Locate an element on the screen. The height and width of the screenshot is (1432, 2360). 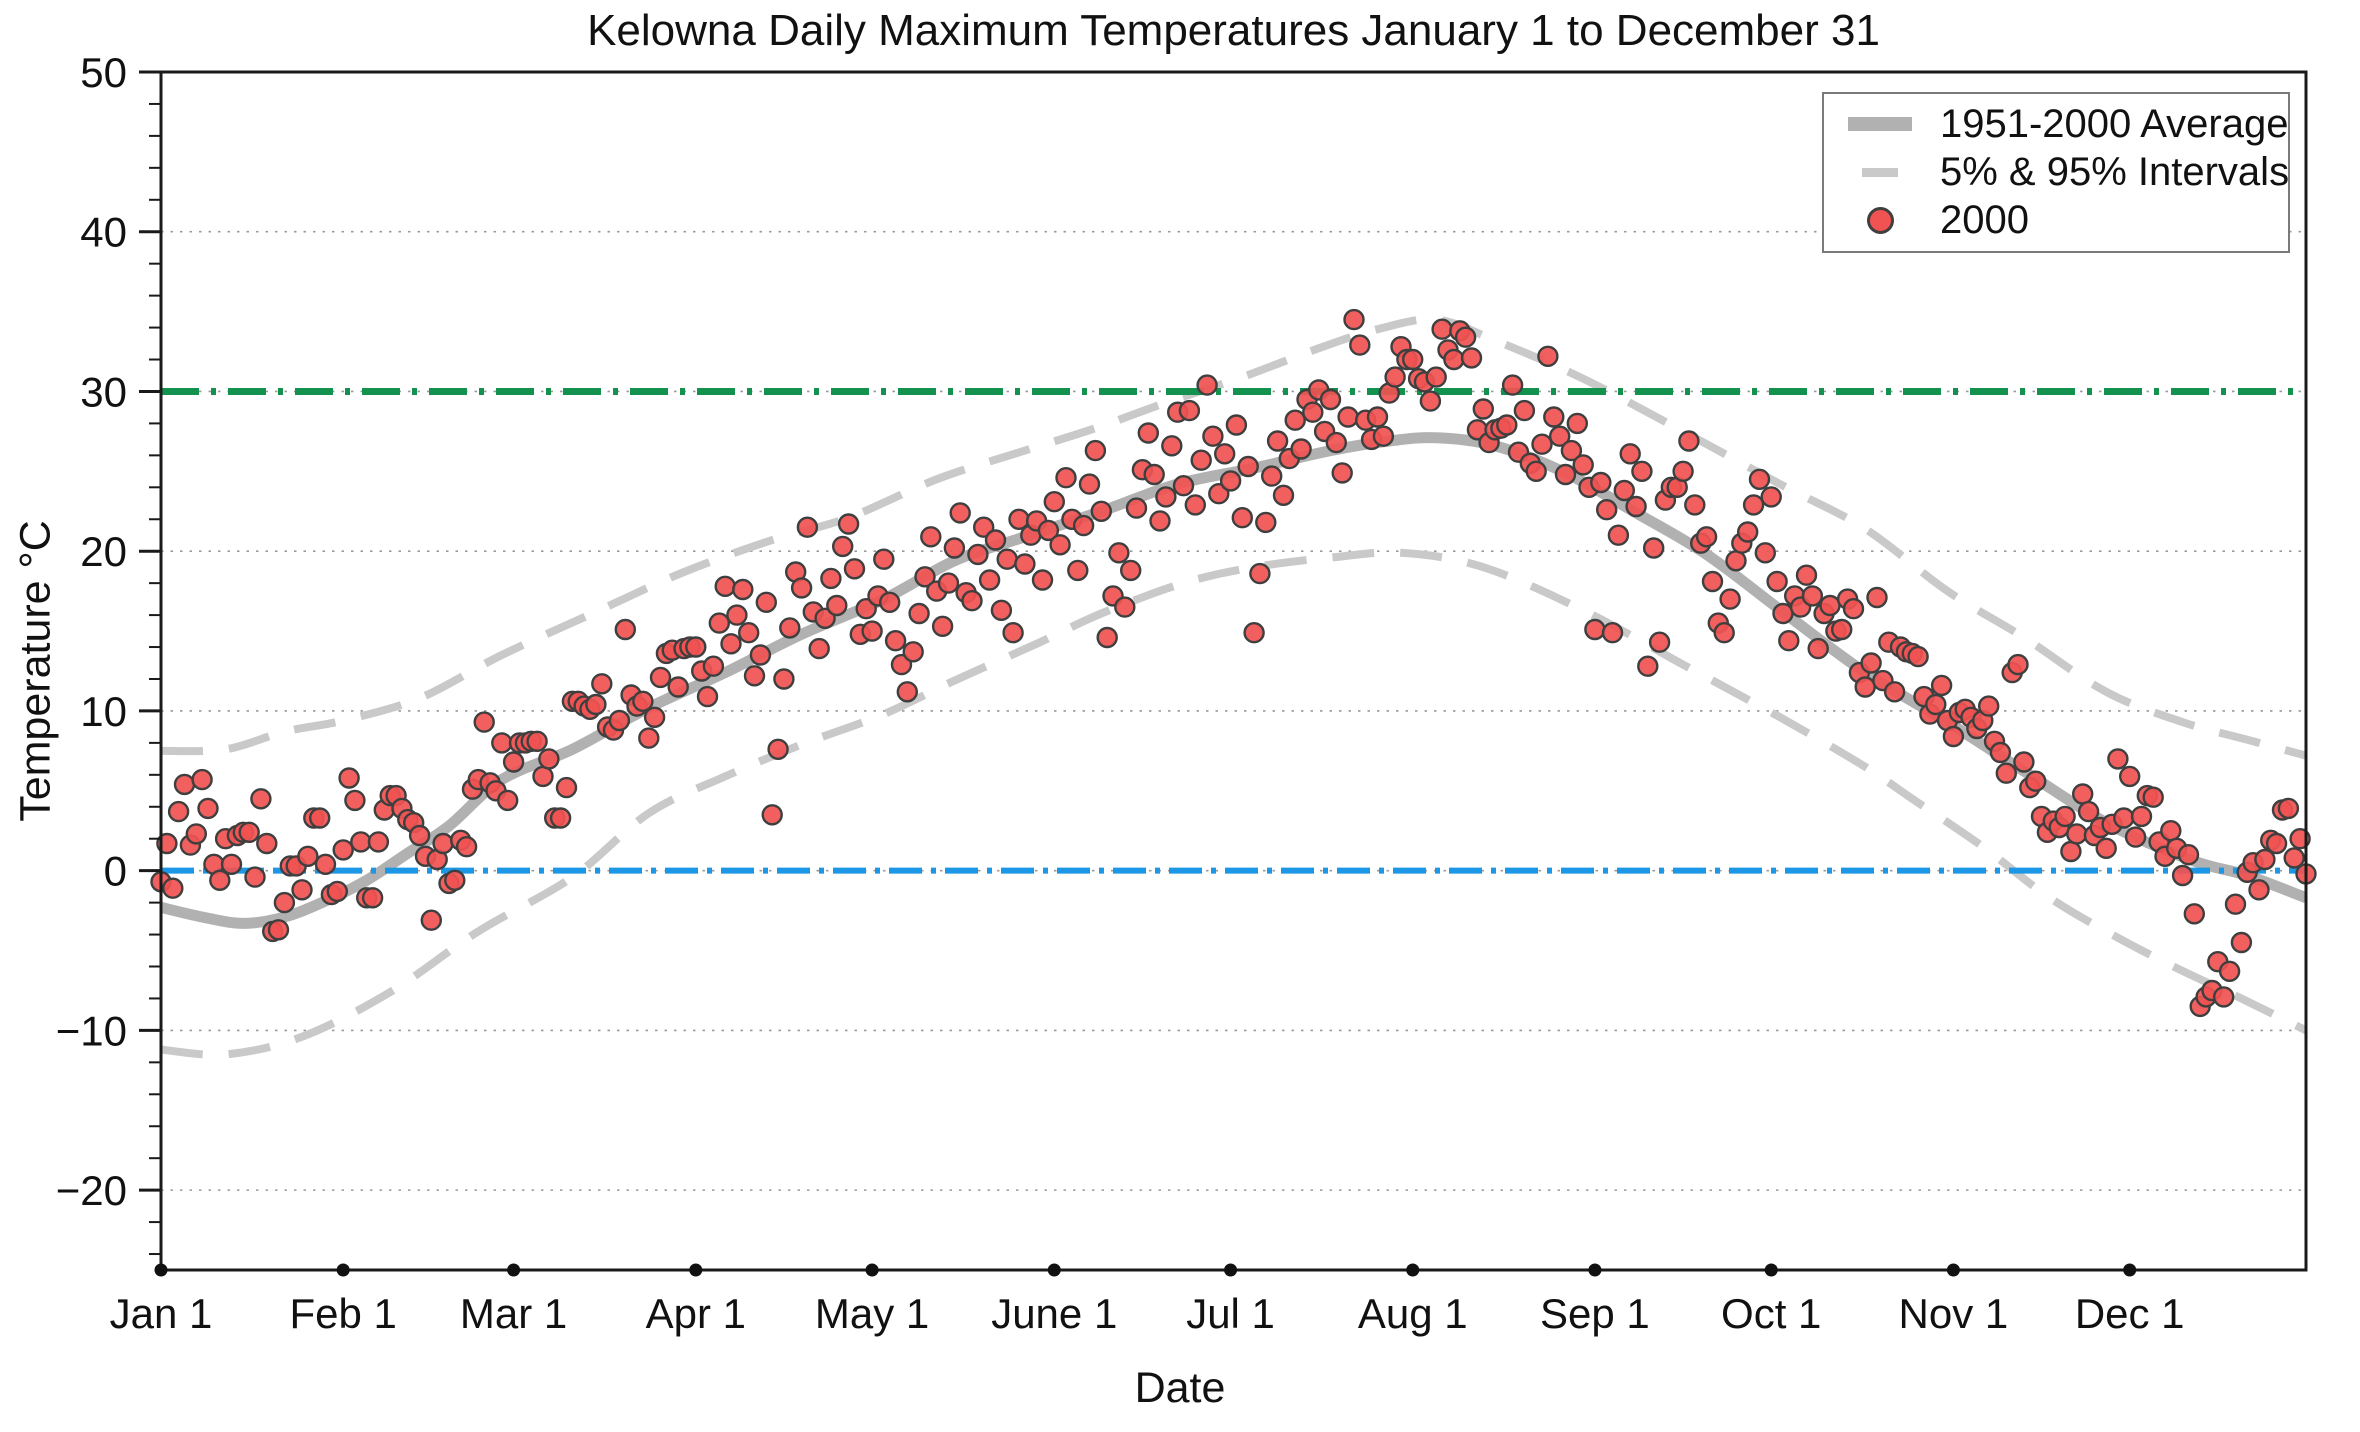
y-tick-label: 30 is located at coordinates (103, 391).